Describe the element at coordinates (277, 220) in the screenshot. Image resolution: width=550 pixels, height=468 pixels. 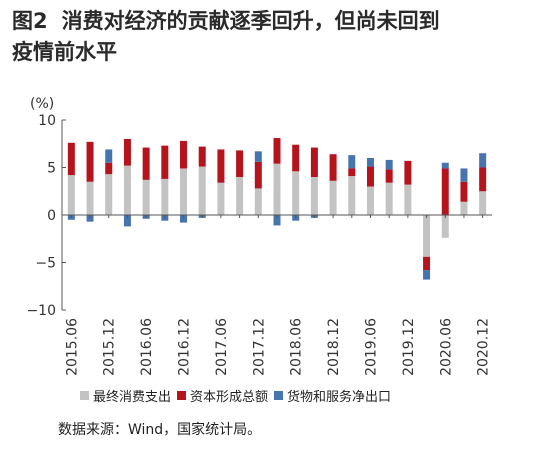
I see `bar-segment-3-2018.03` at that location.